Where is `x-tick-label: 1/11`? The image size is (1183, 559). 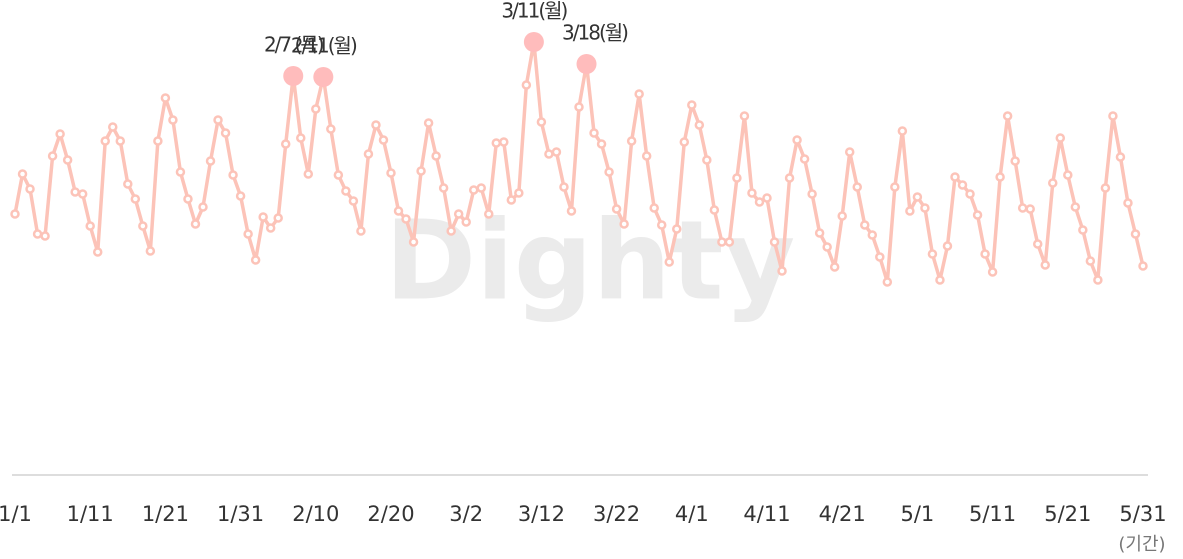
x-tick-label: 1/11 is located at coordinates (90, 514).